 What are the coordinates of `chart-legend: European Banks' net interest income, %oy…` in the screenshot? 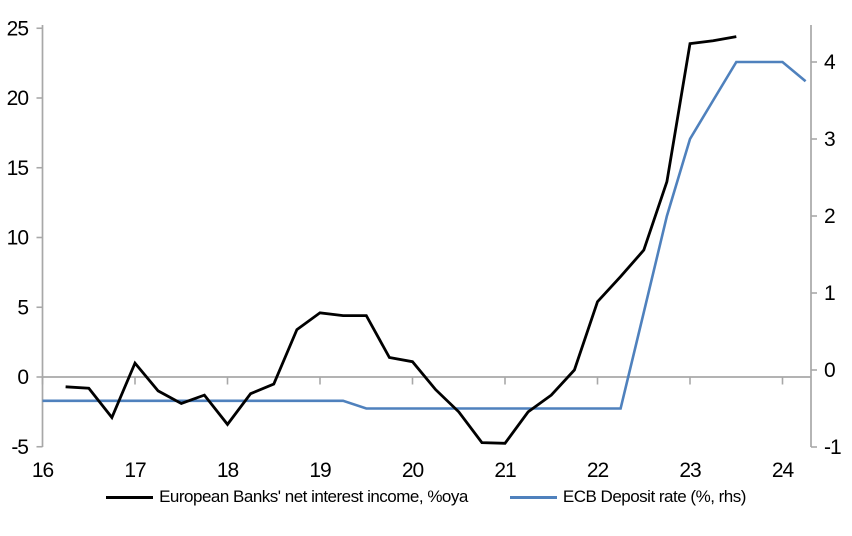 It's located at (426, 497).